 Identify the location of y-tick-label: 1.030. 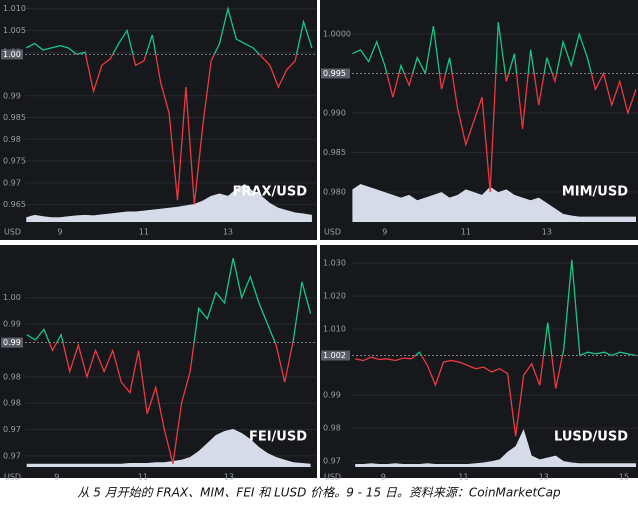
(334, 263).